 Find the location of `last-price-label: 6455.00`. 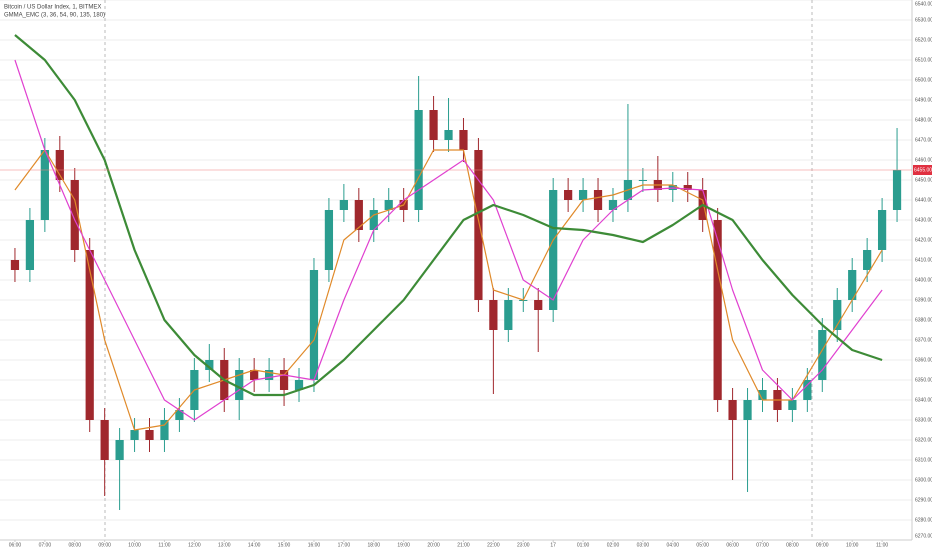

last-price-label: 6455.00 is located at coordinates (923, 170).